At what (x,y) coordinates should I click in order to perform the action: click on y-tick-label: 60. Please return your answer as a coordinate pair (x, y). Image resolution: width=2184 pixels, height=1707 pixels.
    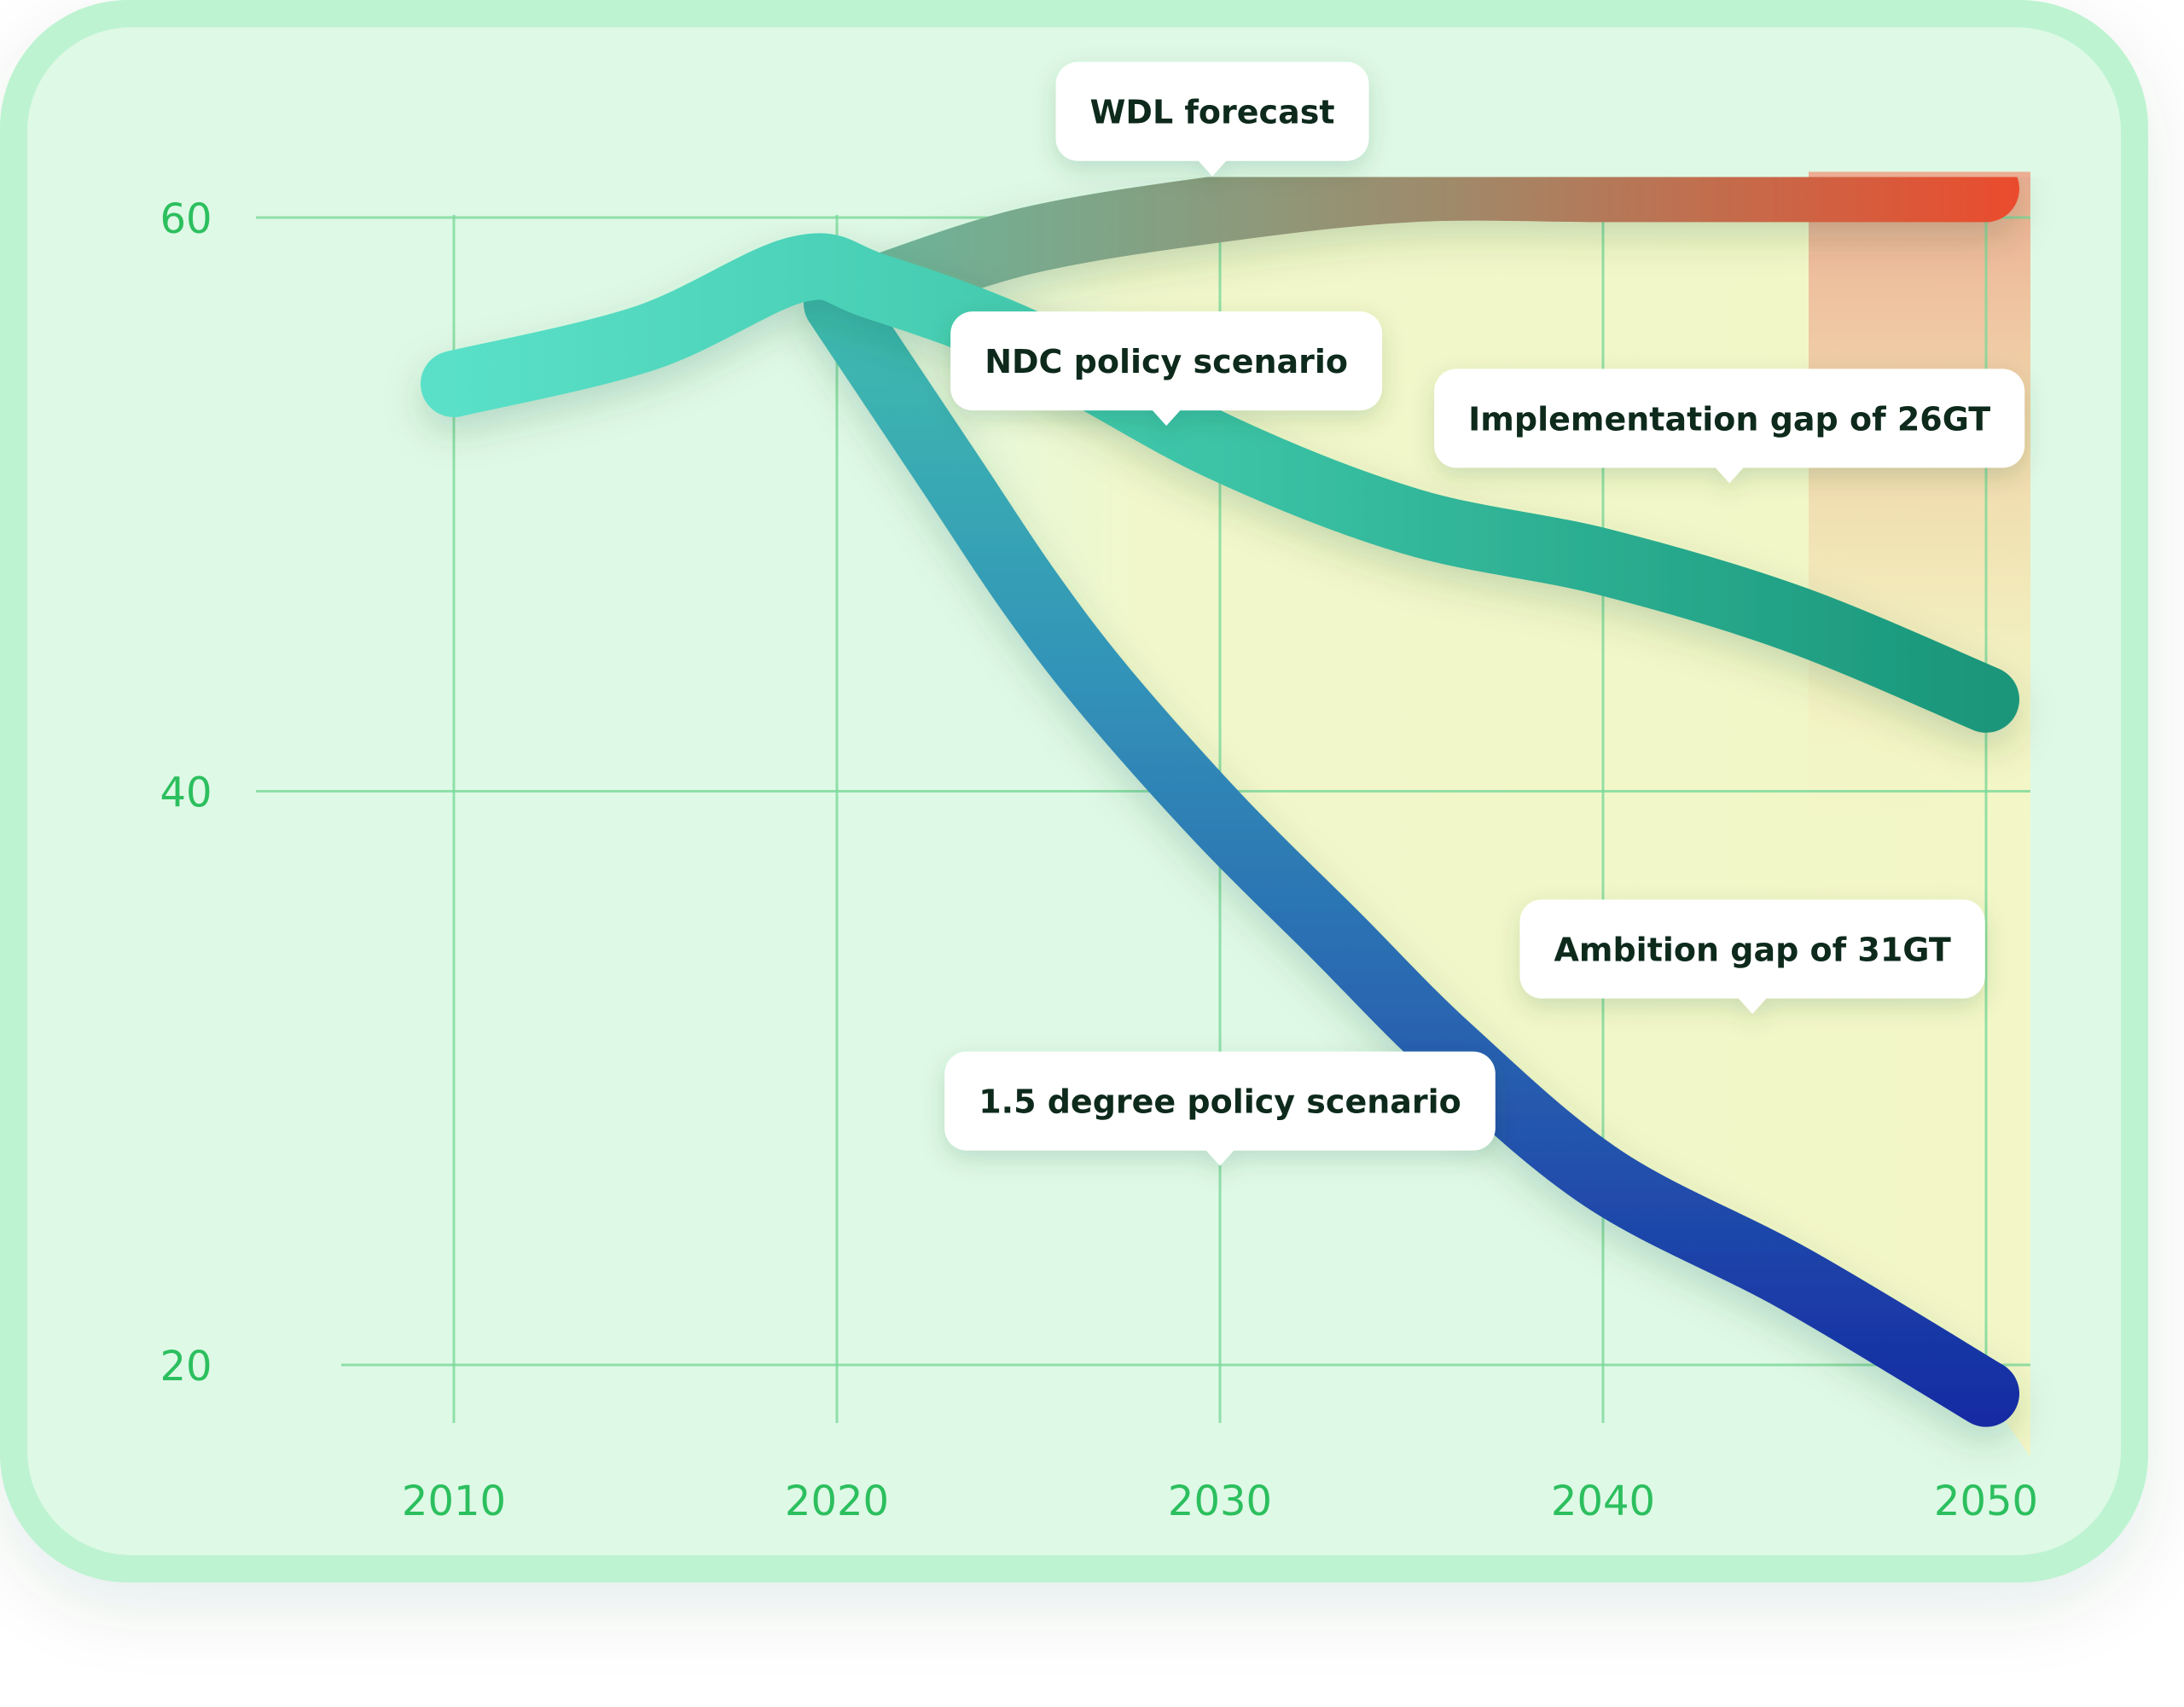
    Looking at the image, I should click on (186, 219).